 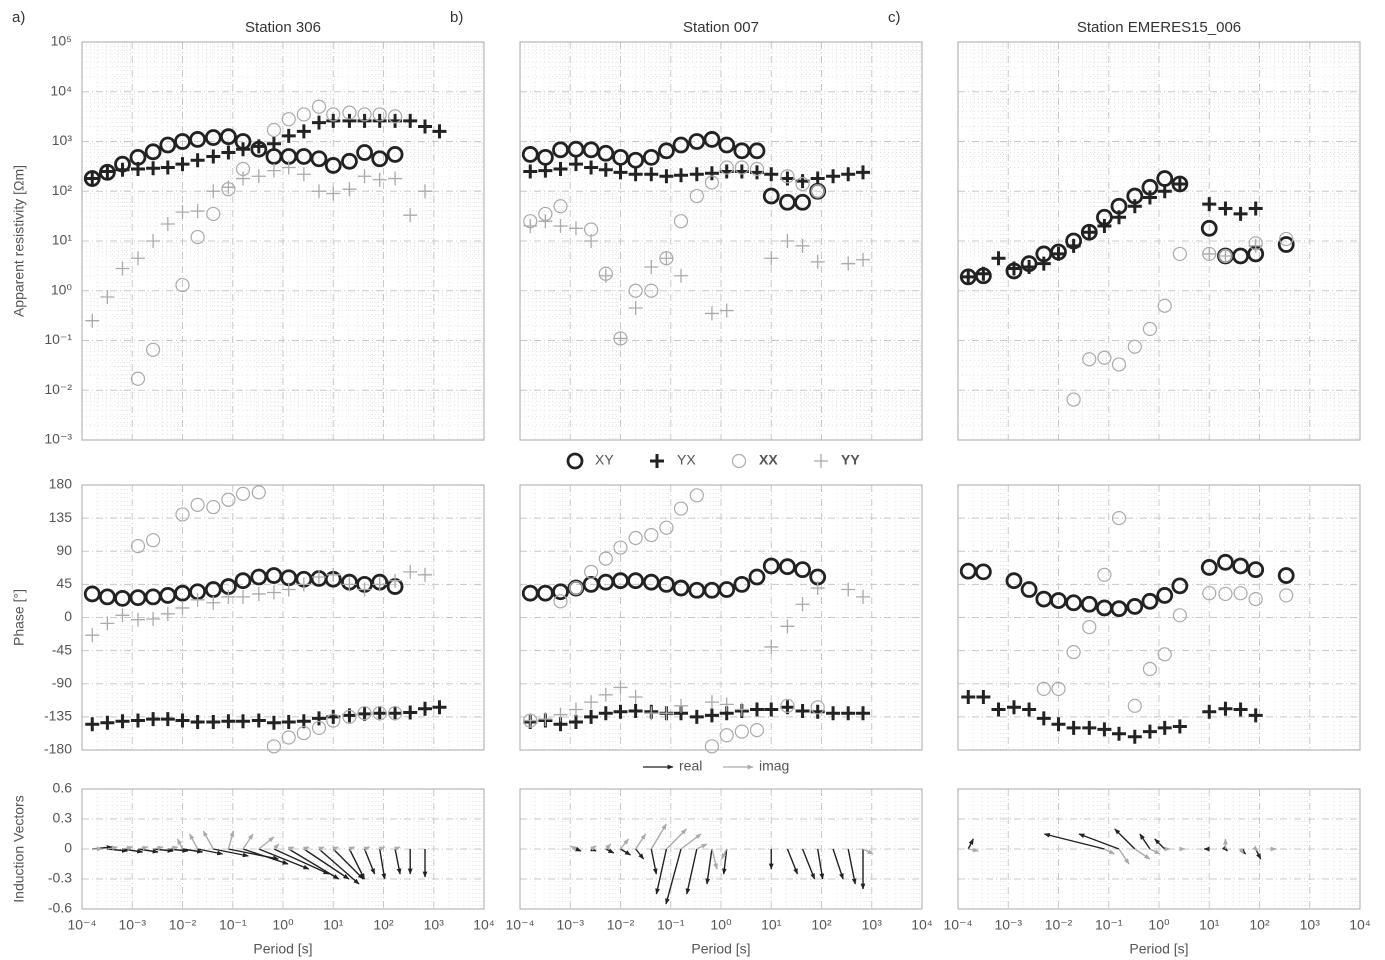 I want to click on panel-label: c), so click(x=894, y=17).